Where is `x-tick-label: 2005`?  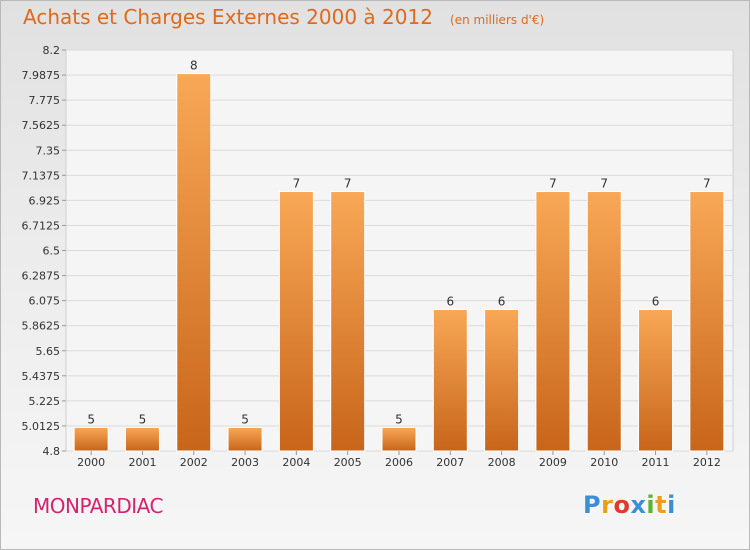 x-tick-label: 2005 is located at coordinates (348, 462).